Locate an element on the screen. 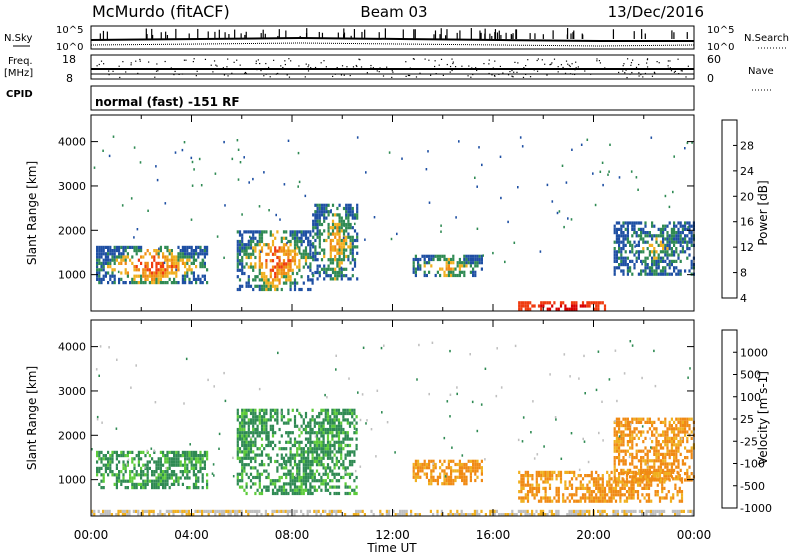  freq-tick-bottom: 8 is located at coordinates (69, 78).